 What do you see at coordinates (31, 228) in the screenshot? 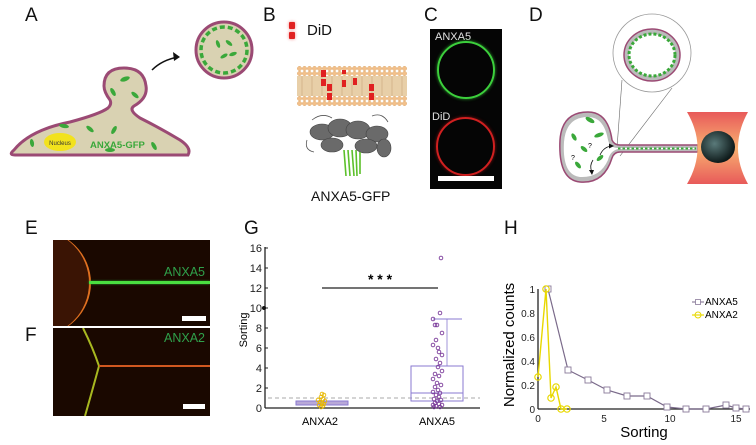
I see `panel-label-e: E` at bounding box center [31, 228].